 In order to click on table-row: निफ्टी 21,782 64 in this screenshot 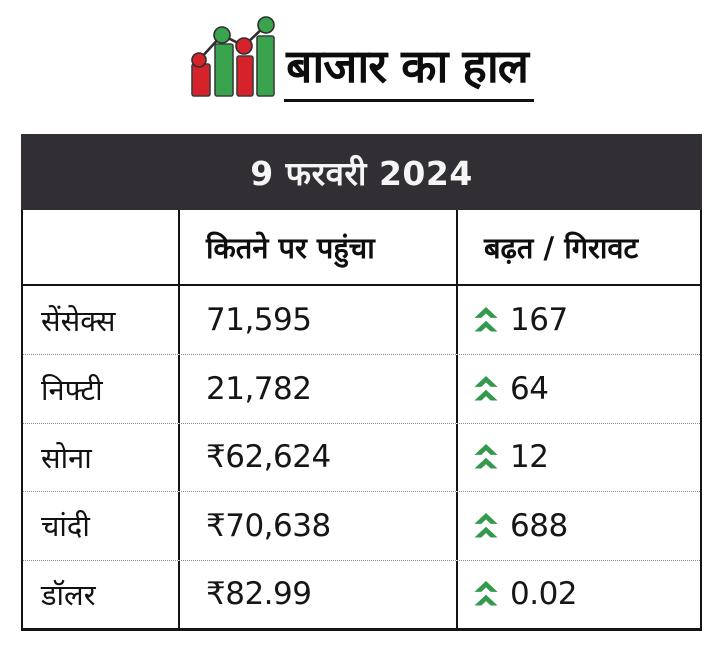, I will do `click(361, 388)`.